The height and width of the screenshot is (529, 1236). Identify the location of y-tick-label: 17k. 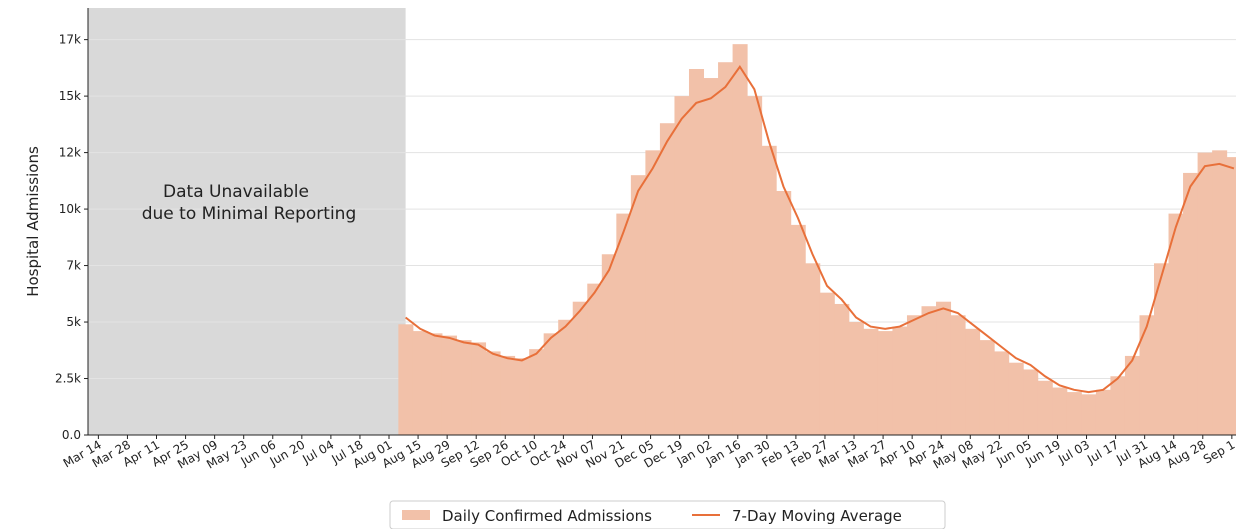
(70, 40).